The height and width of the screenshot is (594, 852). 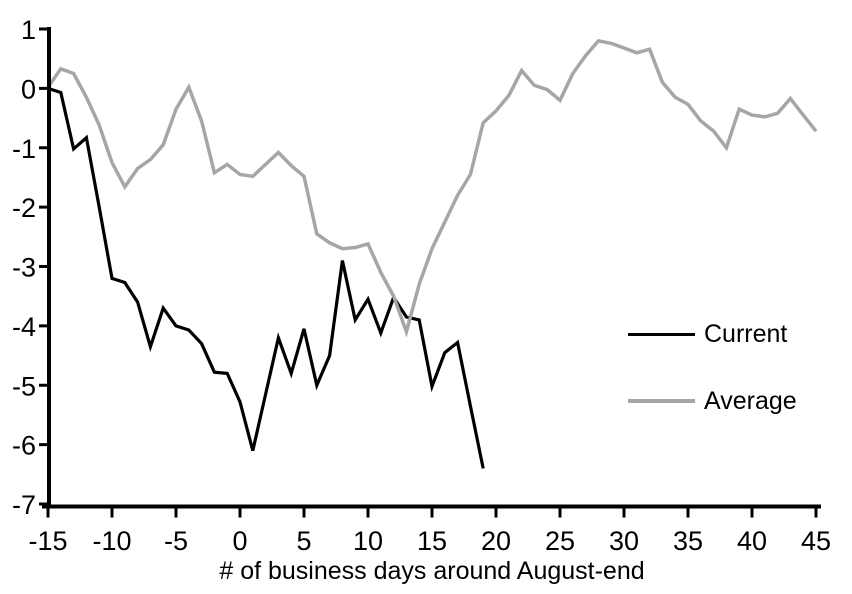 I want to click on y-tick-label: -3, so click(x=24, y=268).